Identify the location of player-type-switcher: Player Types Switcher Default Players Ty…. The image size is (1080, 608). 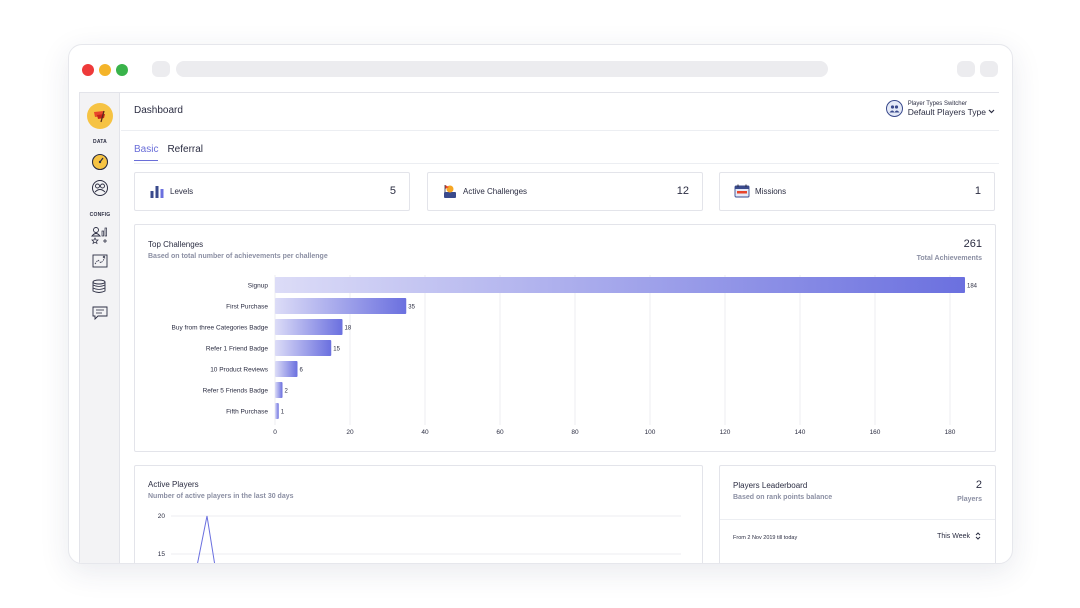
(940, 108).